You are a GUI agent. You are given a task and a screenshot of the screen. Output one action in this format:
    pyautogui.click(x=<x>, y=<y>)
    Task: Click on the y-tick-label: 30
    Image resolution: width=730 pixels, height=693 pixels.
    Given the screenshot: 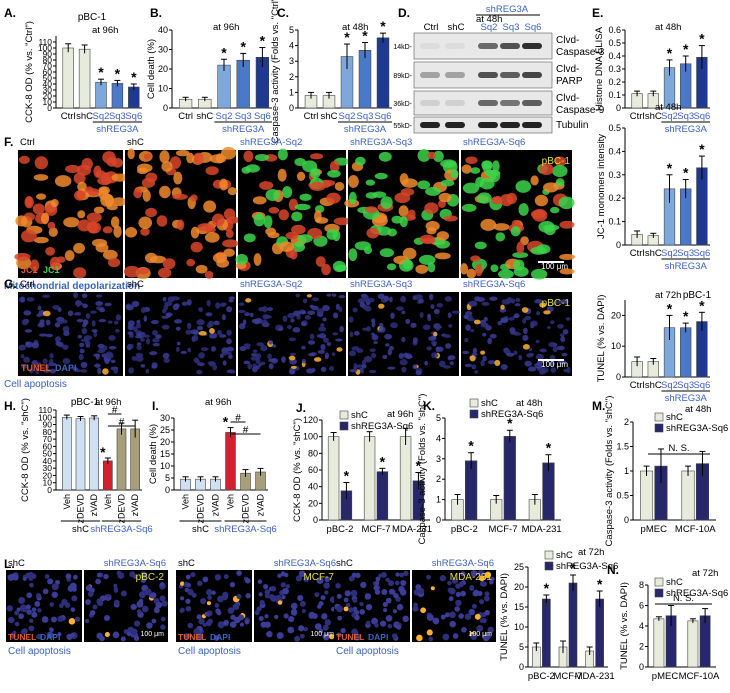 What is the action you would take?
    pyautogui.click(x=165, y=418)
    